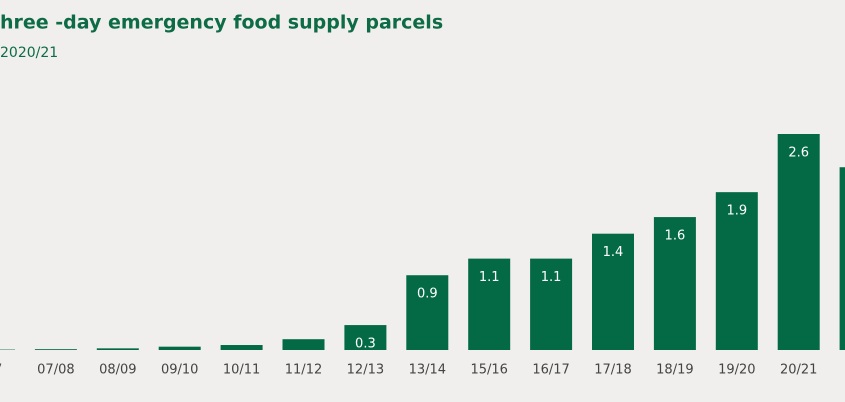  What do you see at coordinates (736, 211) in the screenshot?
I see `value-label: 1.9` at bounding box center [736, 211].